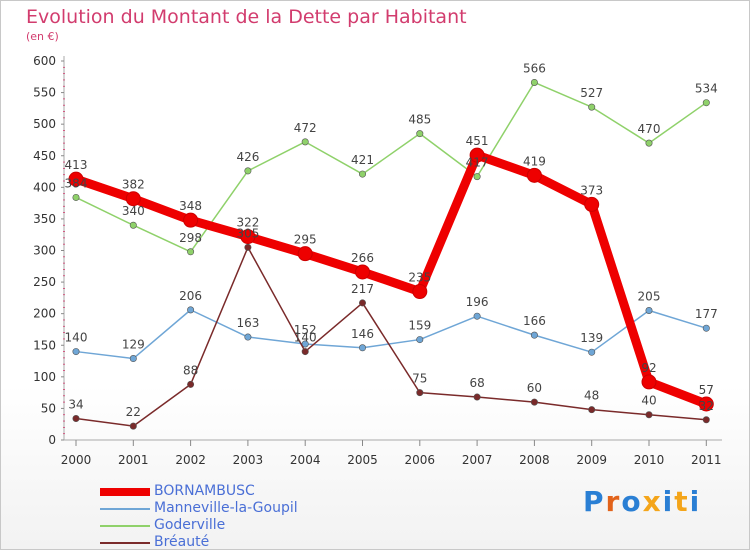  What do you see at coordinates (133, 185) in the screenshot?
I see `data-label: 382` at bounding box center [133, 185].